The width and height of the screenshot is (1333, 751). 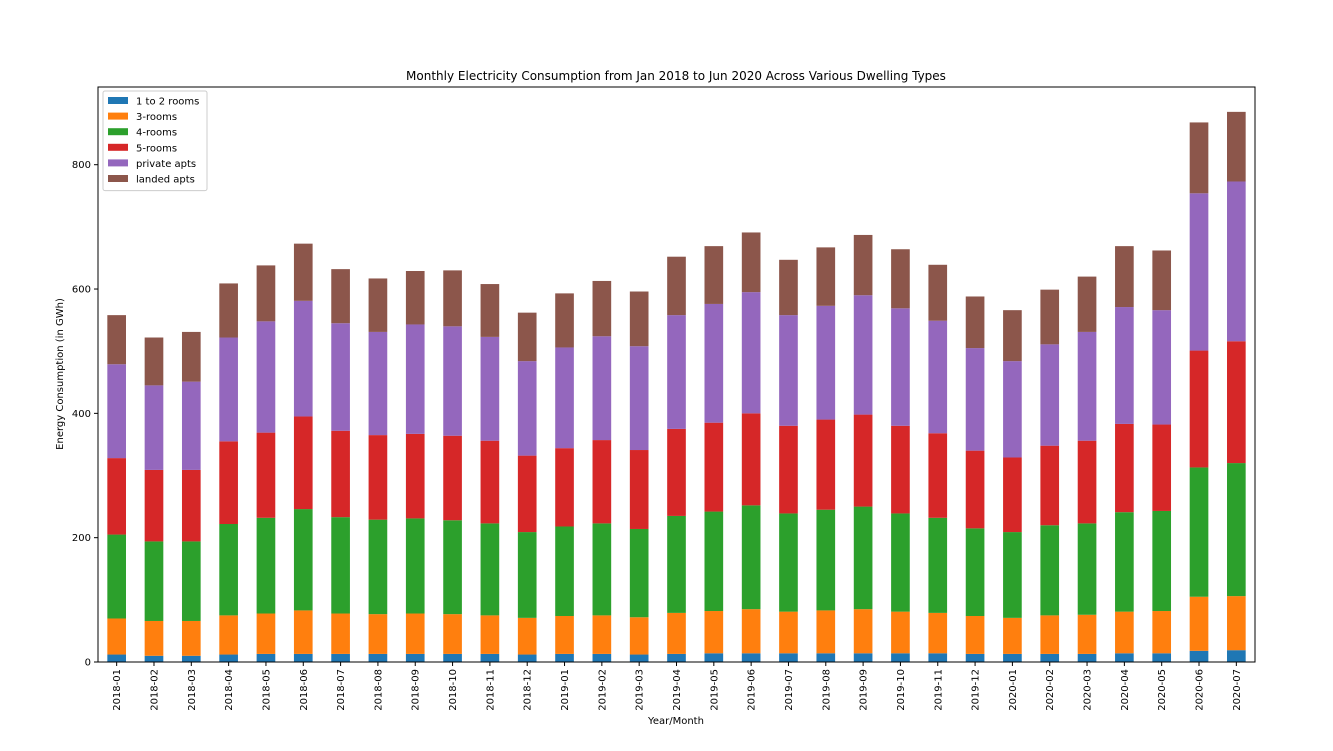 I want to click on x-tick-label: 2018-07, so click(x=341, y=690).